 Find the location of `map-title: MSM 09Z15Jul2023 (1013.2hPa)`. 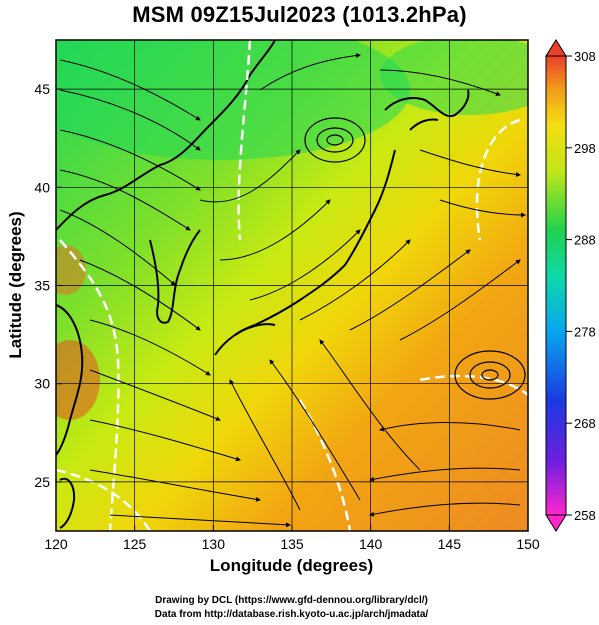

map-title: MSM 09Z15Jul2023 (1013.2hPa) is located at coordinates (299, 14).